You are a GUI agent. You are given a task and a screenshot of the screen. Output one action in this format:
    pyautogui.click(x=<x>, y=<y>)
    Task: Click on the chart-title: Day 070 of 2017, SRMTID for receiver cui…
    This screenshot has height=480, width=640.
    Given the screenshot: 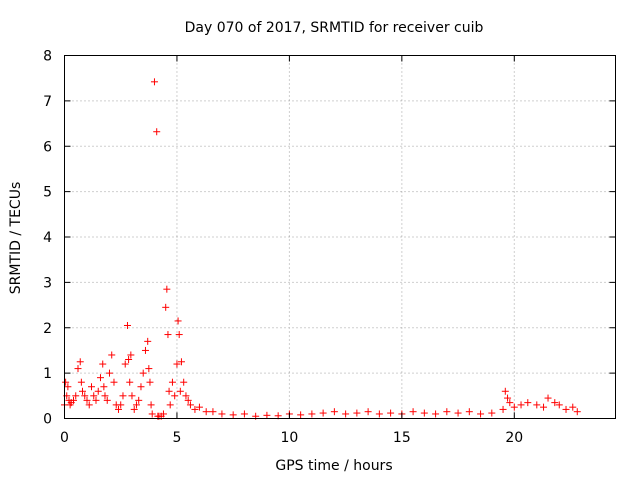 What is the action you would take?
    pyautogui.click(x=334, y=28)
    